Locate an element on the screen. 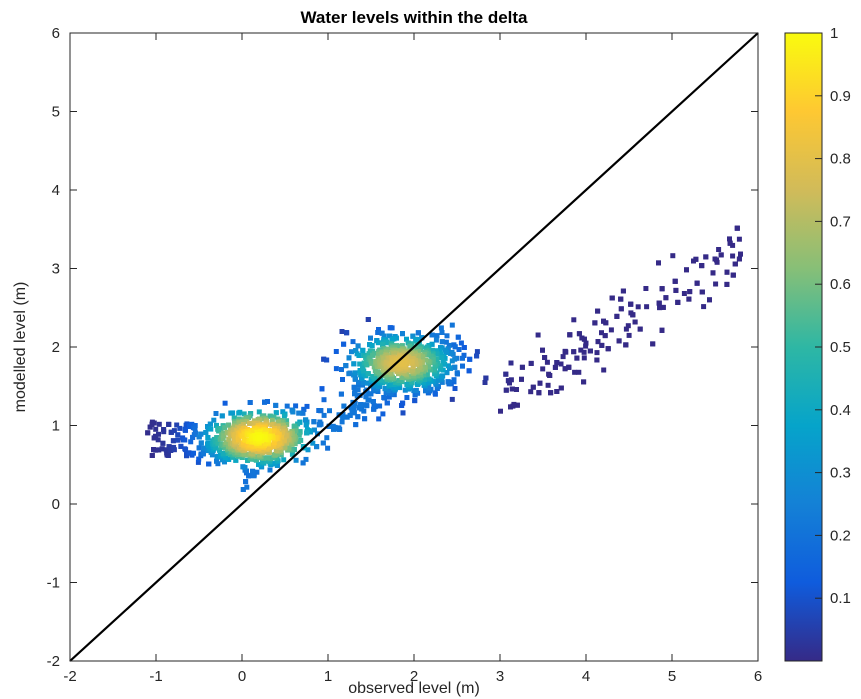 The image size is (861, 699). y-tick-label: -2 is located at coordinates (53, 661).